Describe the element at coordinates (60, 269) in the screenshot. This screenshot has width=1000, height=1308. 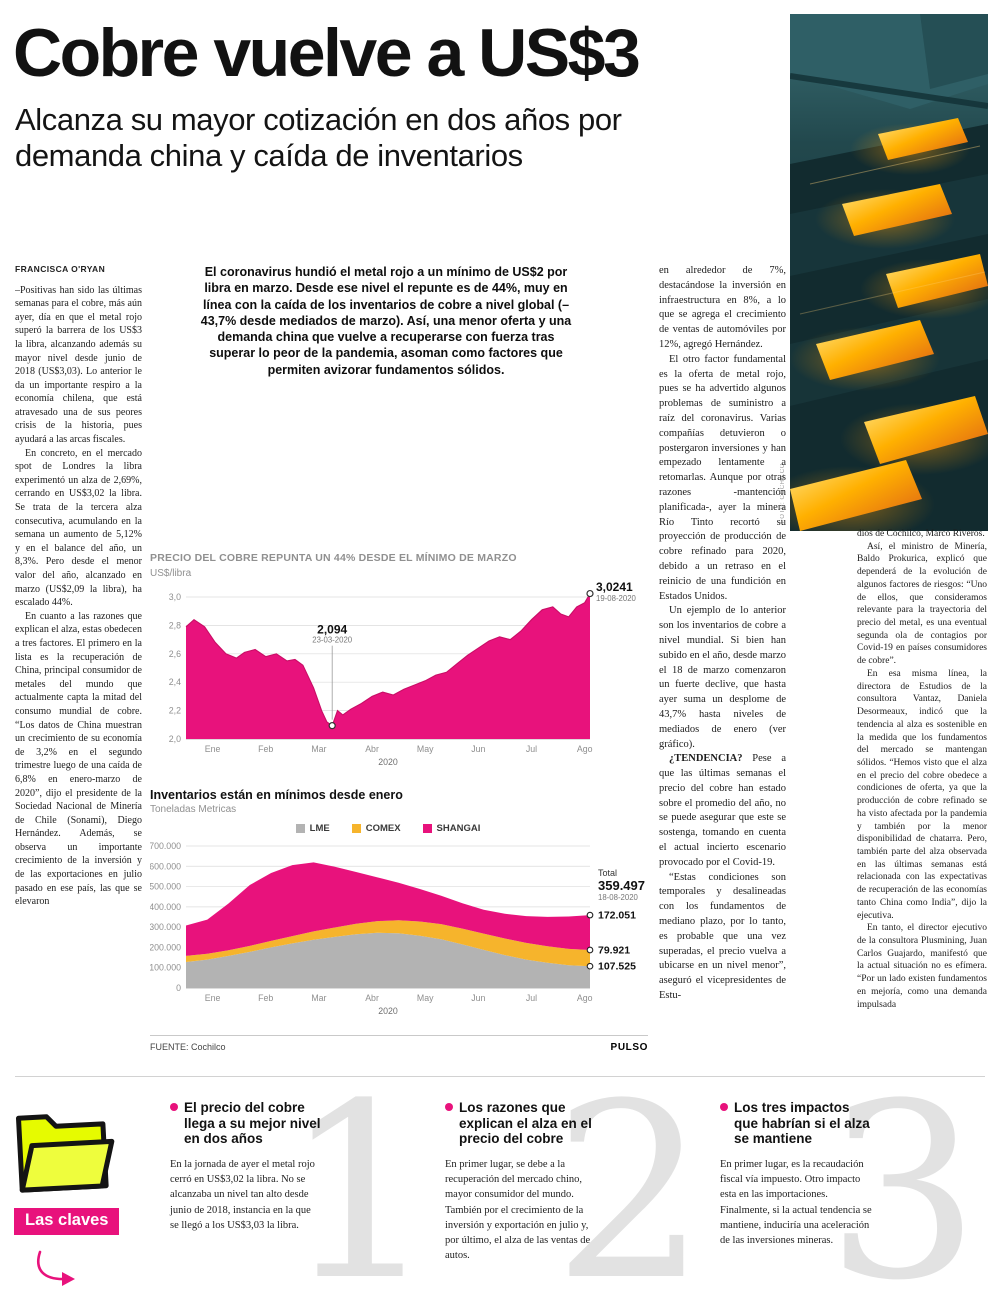
I see `byline: FRANCISCA O'RYAN` at that location.